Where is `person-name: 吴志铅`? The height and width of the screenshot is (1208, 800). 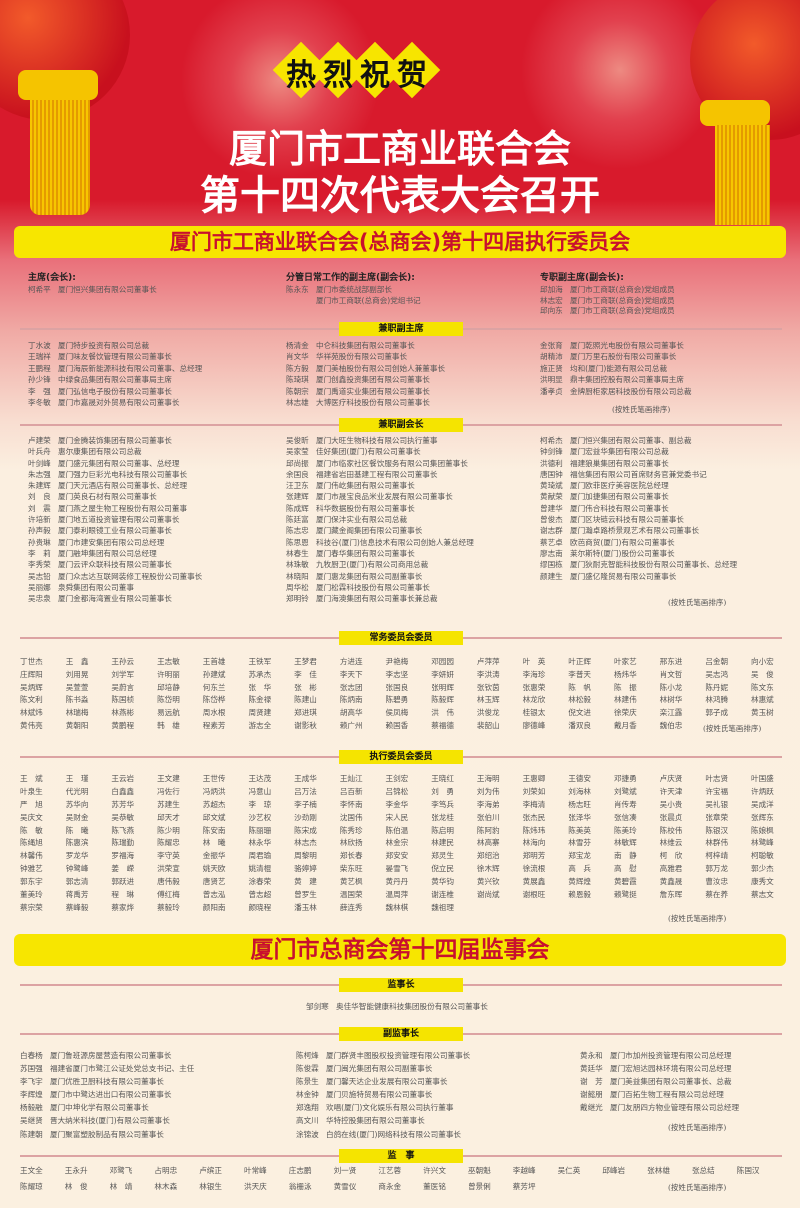
person-name: 吴志铅 is located at coordinates (39, 576).